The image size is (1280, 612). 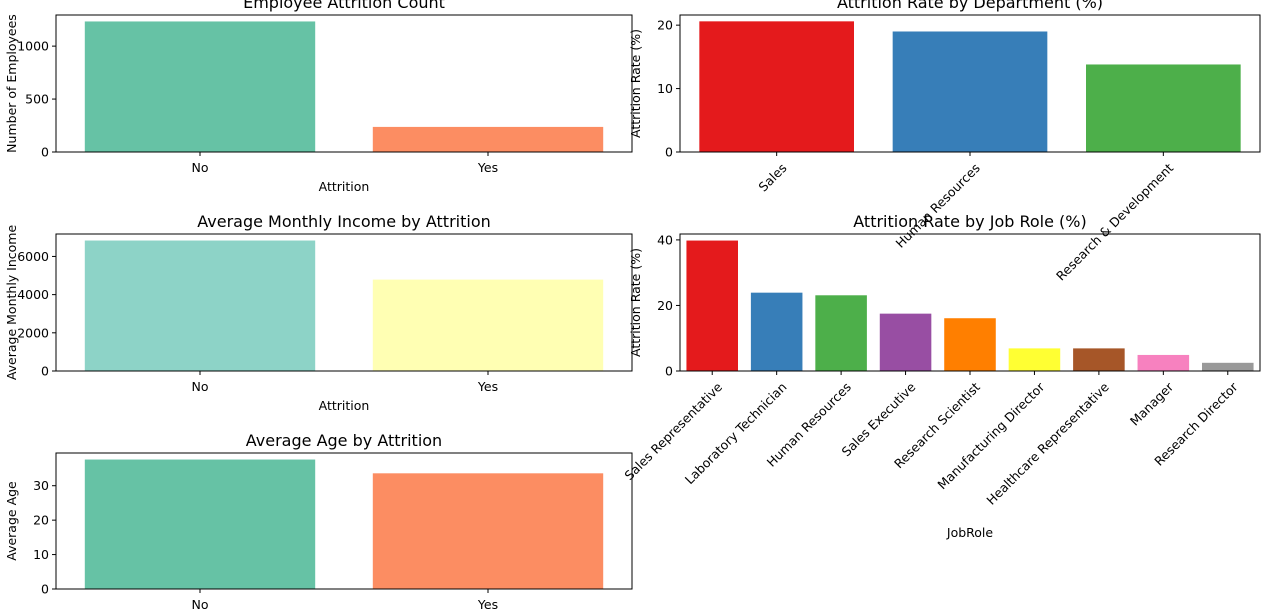 I want to click on y-tick-label: 1000, so click(x=33, y=46).